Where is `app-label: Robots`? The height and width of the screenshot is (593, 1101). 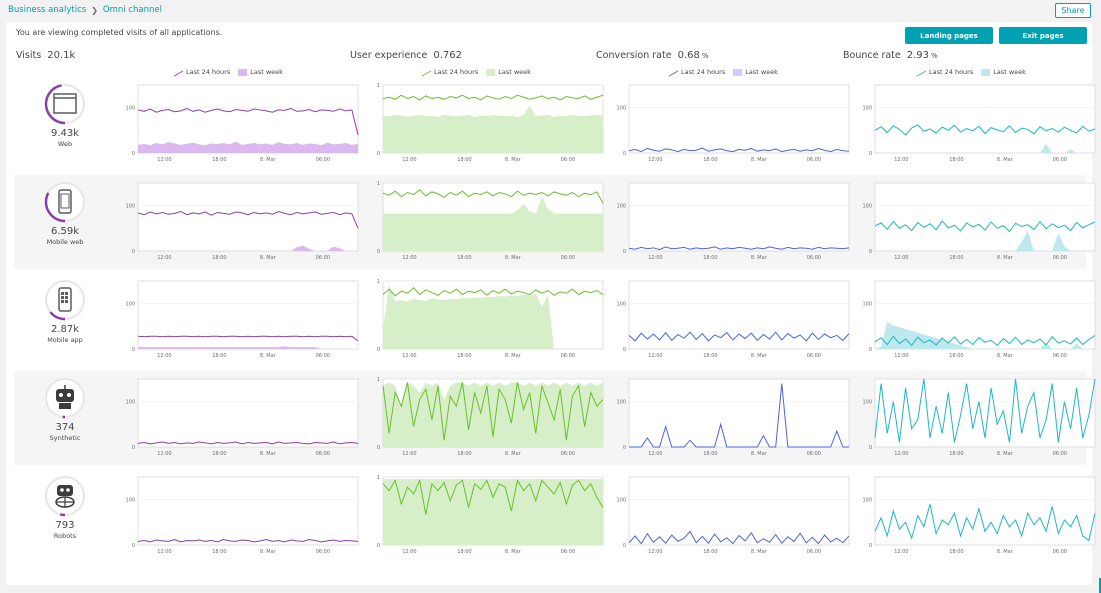 app-label: Robots is located at coordinates (65, 536).